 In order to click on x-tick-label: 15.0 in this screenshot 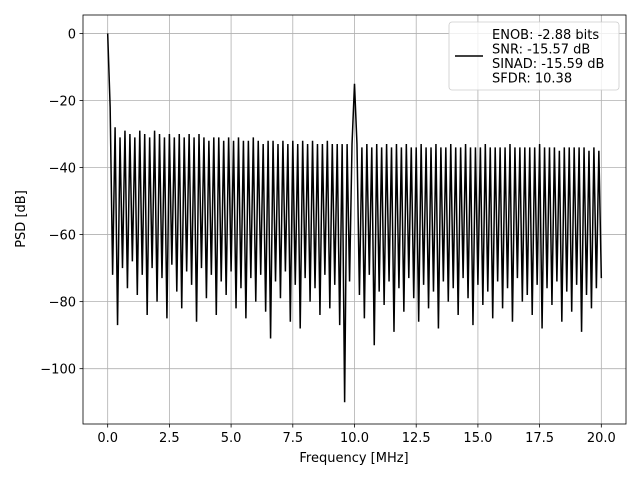, I will do `click(477, 438)`.